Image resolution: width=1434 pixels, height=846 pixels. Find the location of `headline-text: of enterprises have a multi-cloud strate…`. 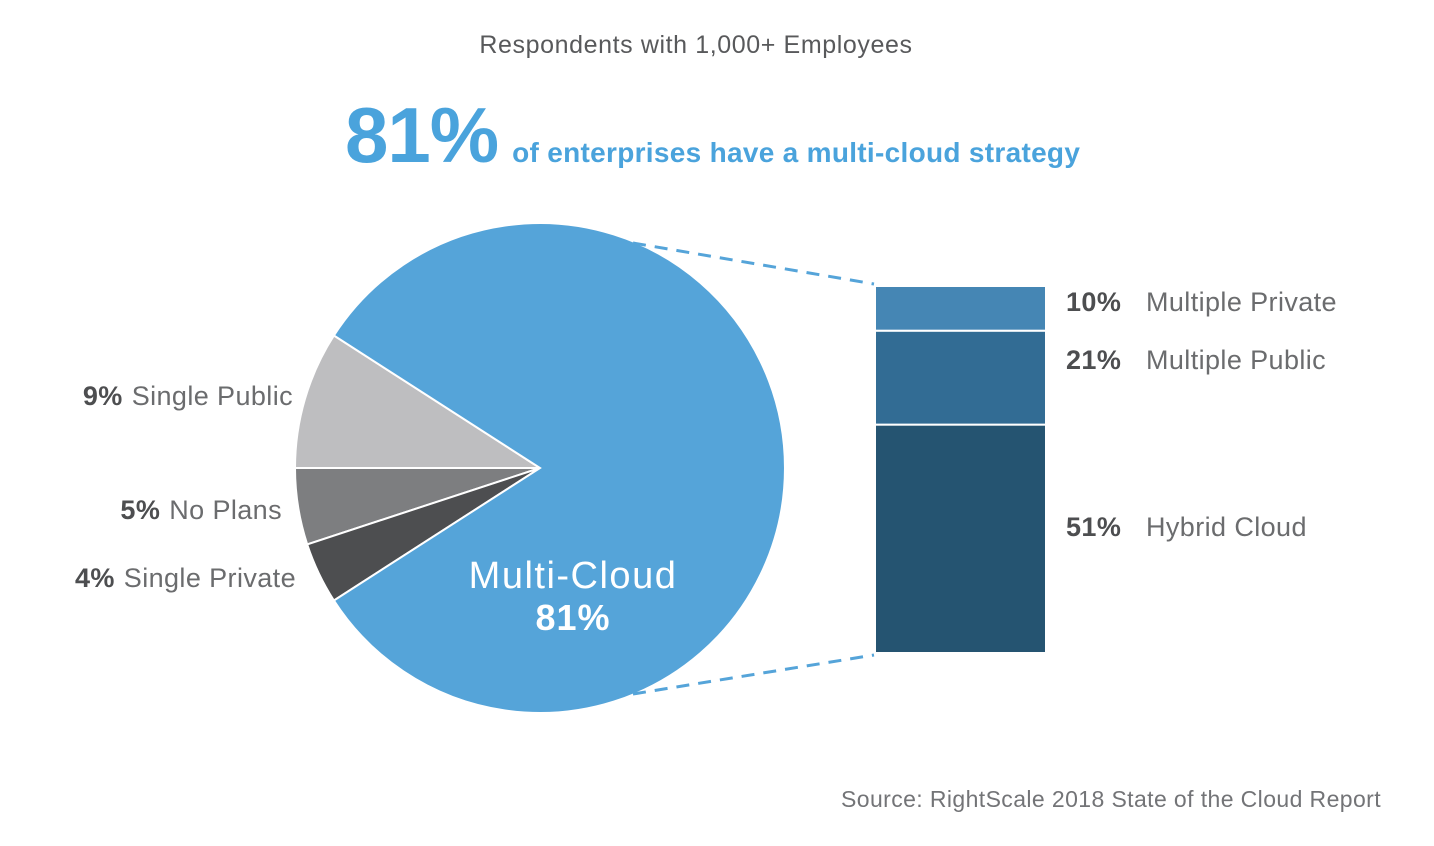

headline-text: of enterprises have a multi-cloud strate… is located at coordinates (796, 152).